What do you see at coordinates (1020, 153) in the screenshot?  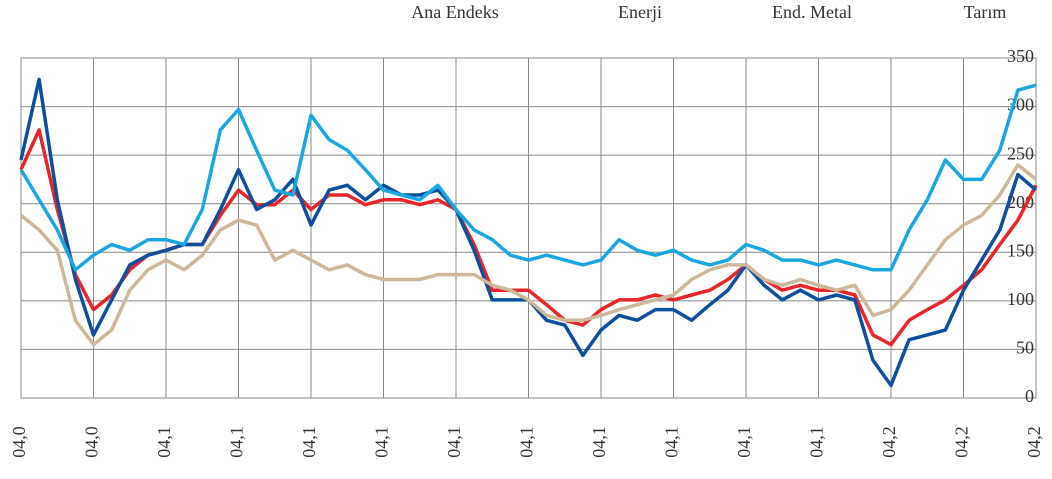 I see `y-tick-label: 250` at bounding box center [1020, 153].